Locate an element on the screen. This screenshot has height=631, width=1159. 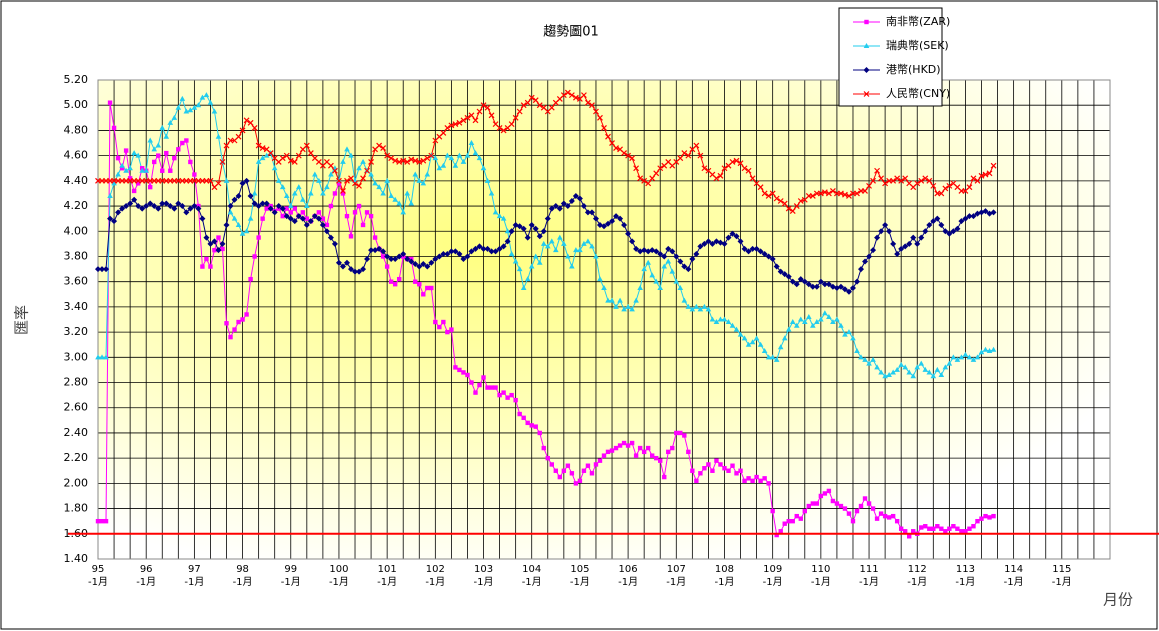
chart-title: 趨勢圖01 is located at coordinates (571, 32).